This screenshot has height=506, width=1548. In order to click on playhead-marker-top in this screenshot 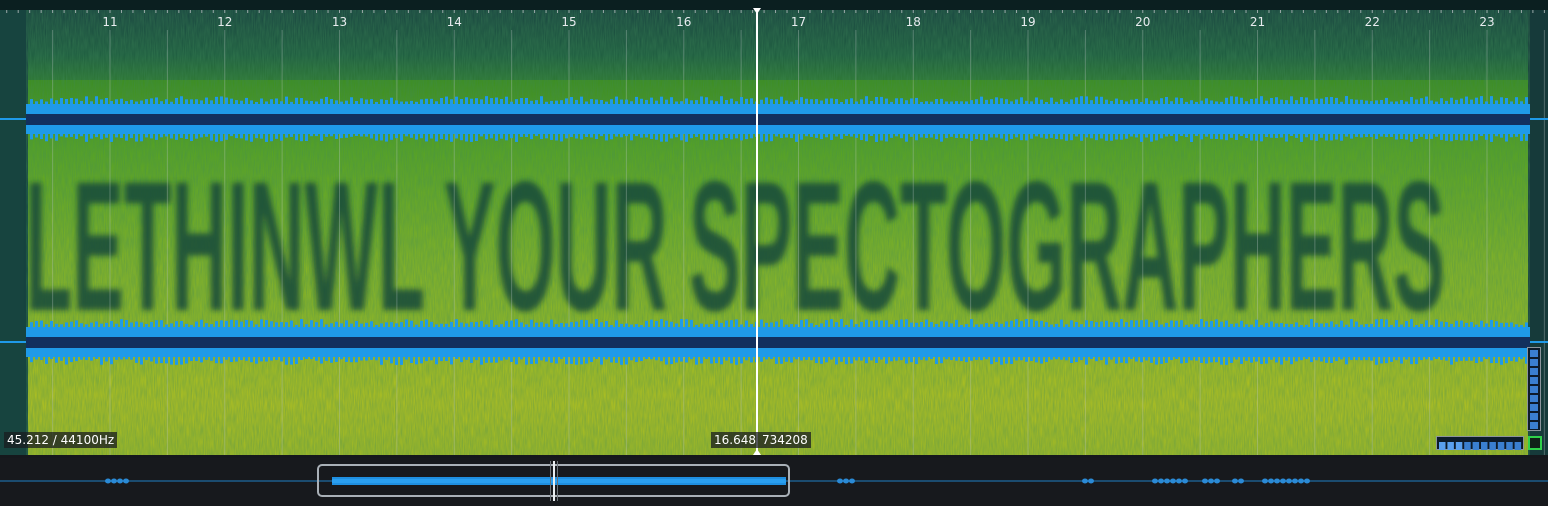, I will do `click(757, 11)`.